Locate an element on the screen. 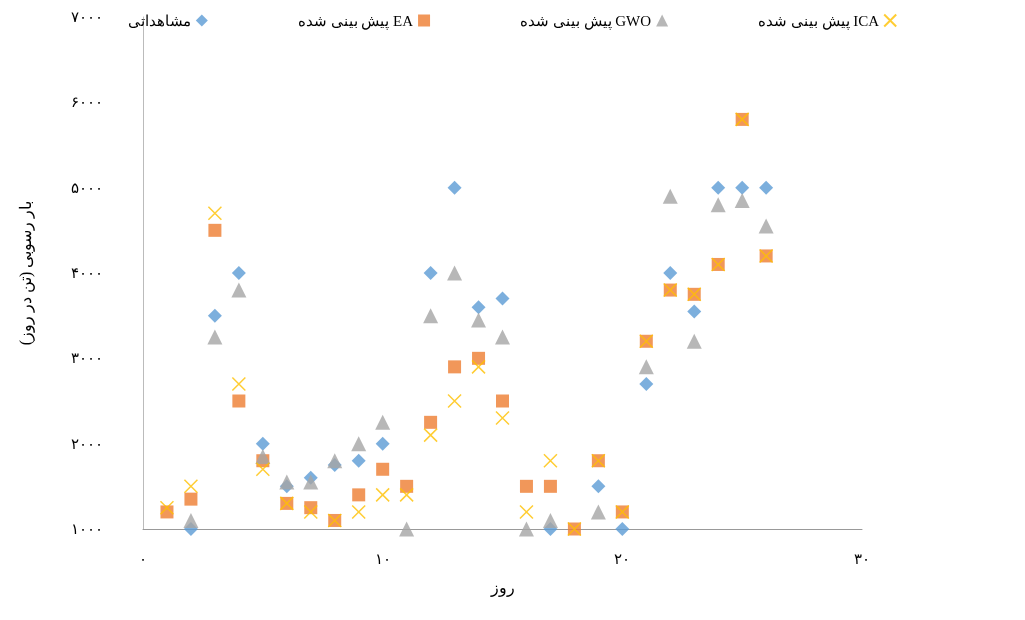 The height and width of the screenshot is (620, 1025). y-tick-label: ۲۰۰۰ is located at coordinates (87, 443).